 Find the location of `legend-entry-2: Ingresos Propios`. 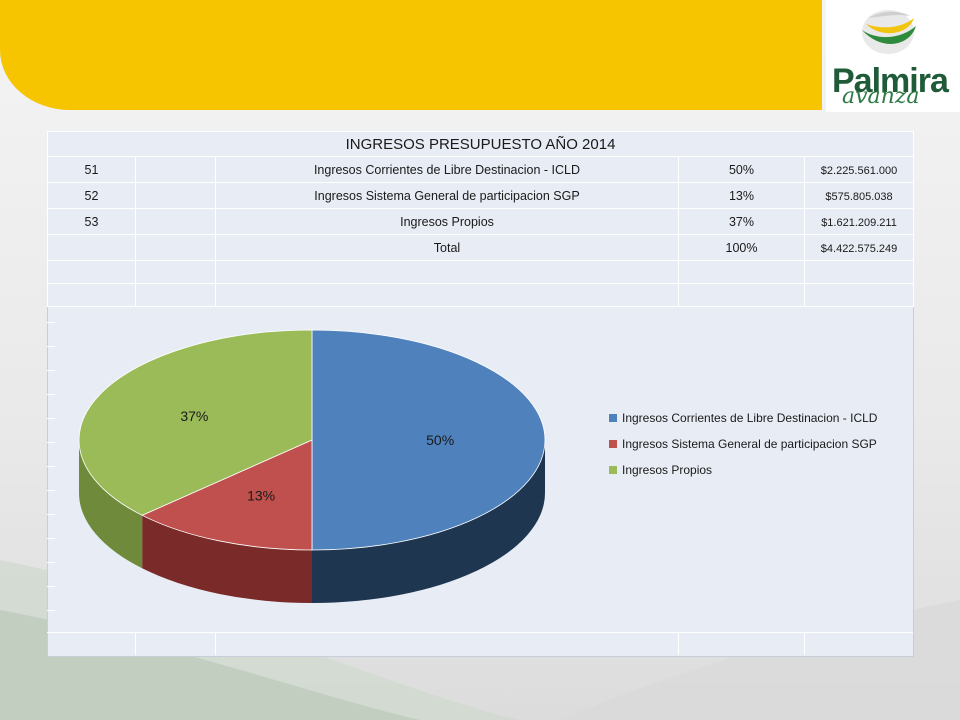

legend-entry-2: Ingresos Propios is located at coordinates (667, 470).